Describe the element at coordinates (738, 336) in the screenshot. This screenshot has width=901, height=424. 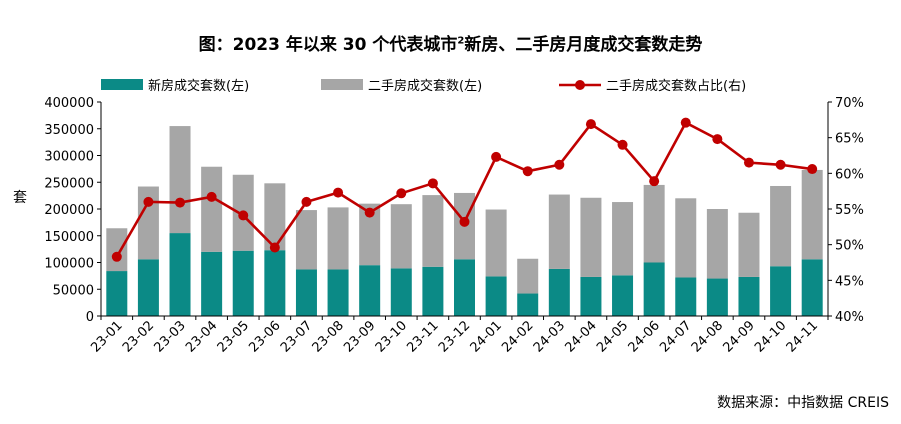
I see `x-tick-label: 24-09` at that location.